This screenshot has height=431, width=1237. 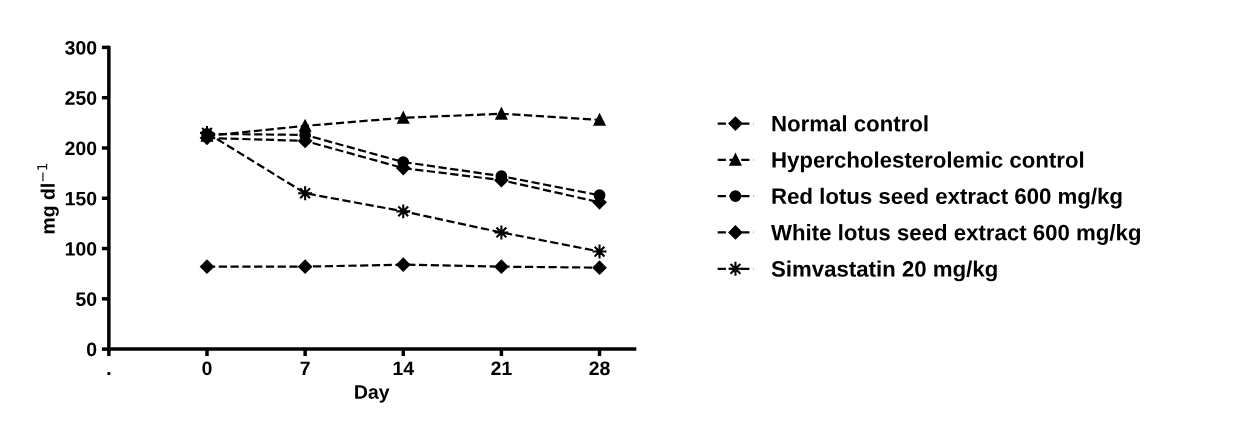 I want to click on y-tick-label: 100, so click(x=81, y=249).